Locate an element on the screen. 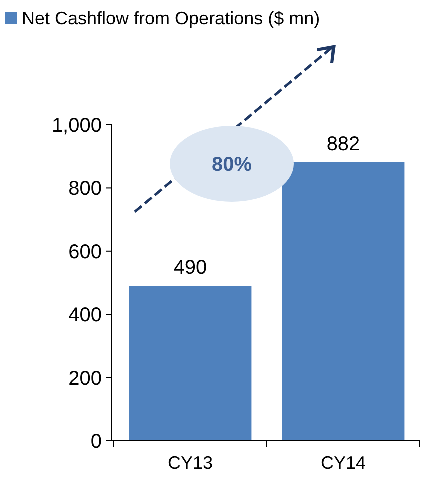  x-tick-label: CY13 is located at coordinates (191, 463).